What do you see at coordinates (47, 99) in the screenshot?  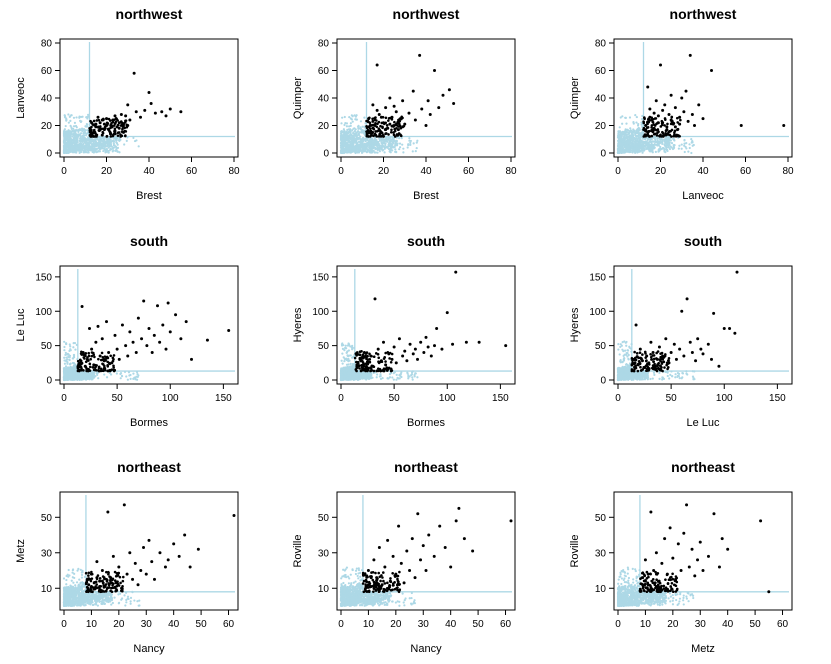 I see `y-tick-label: 40` at bounding box center [47, 99].